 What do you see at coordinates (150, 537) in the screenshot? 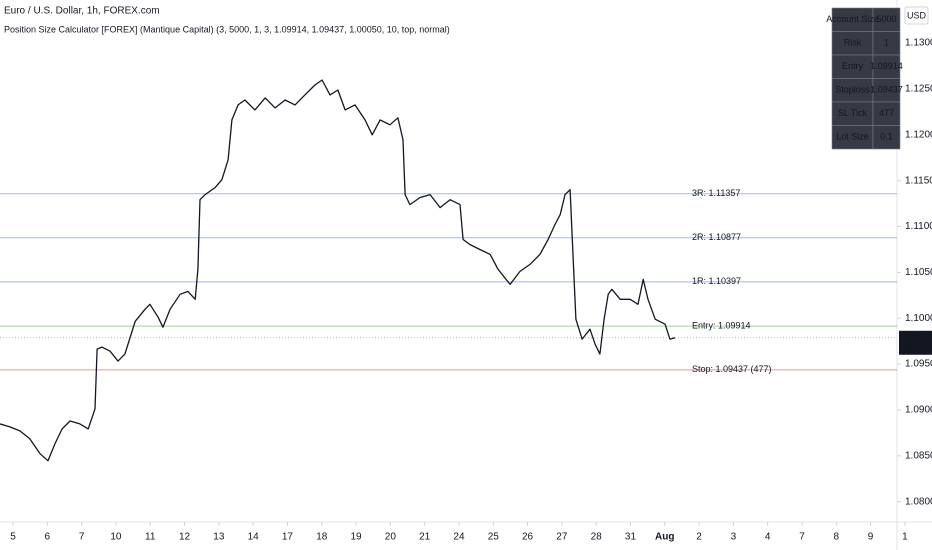
I see `x-tick-label: 11` at bounding box center [150, 537].